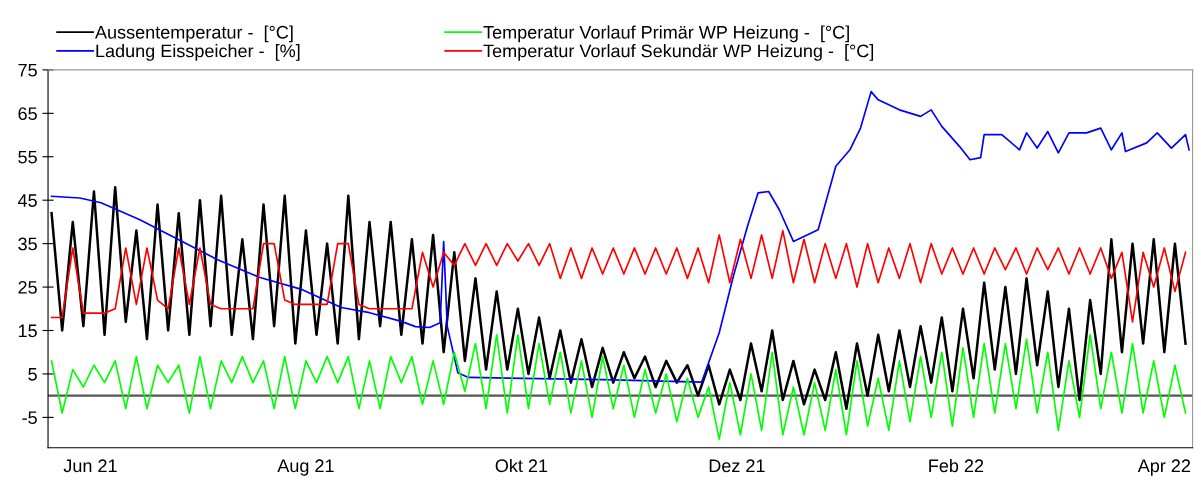 The height and width of the screenshot is (482, 1201). What do you see at coordinates (956, 465) in the screenshot?
I see `x-tick-label: Feb 22` at bounding box center [956, 465].